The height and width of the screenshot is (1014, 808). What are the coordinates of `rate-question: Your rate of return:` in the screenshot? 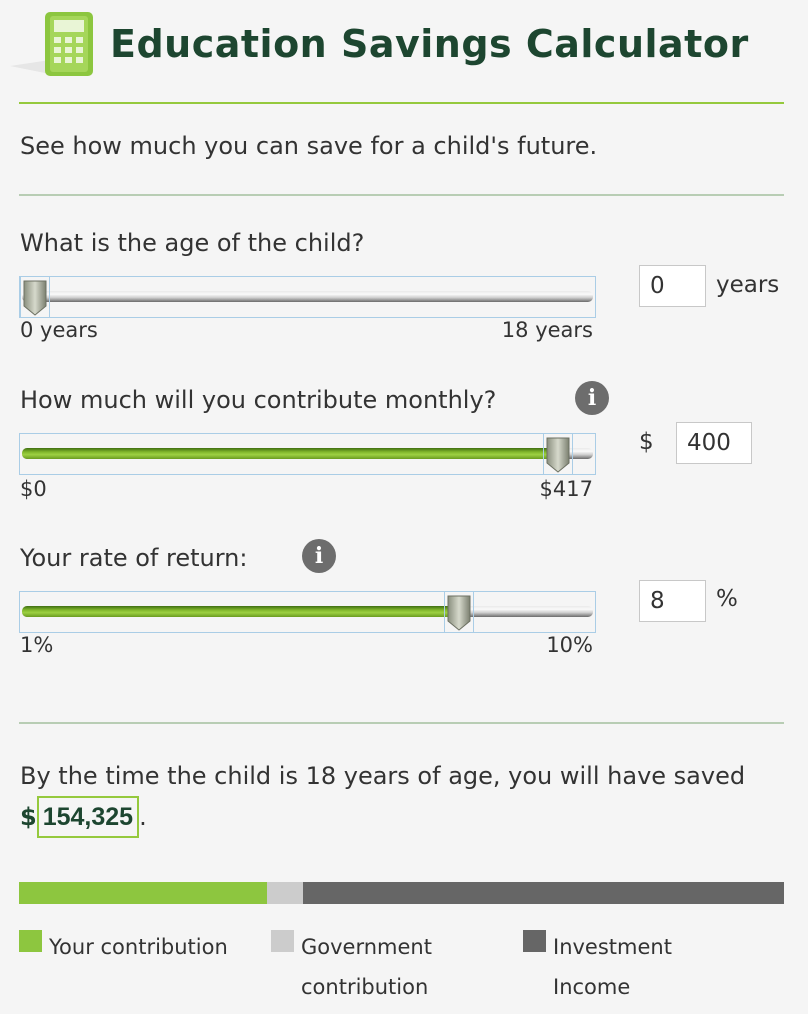 It's located at (134, 558).